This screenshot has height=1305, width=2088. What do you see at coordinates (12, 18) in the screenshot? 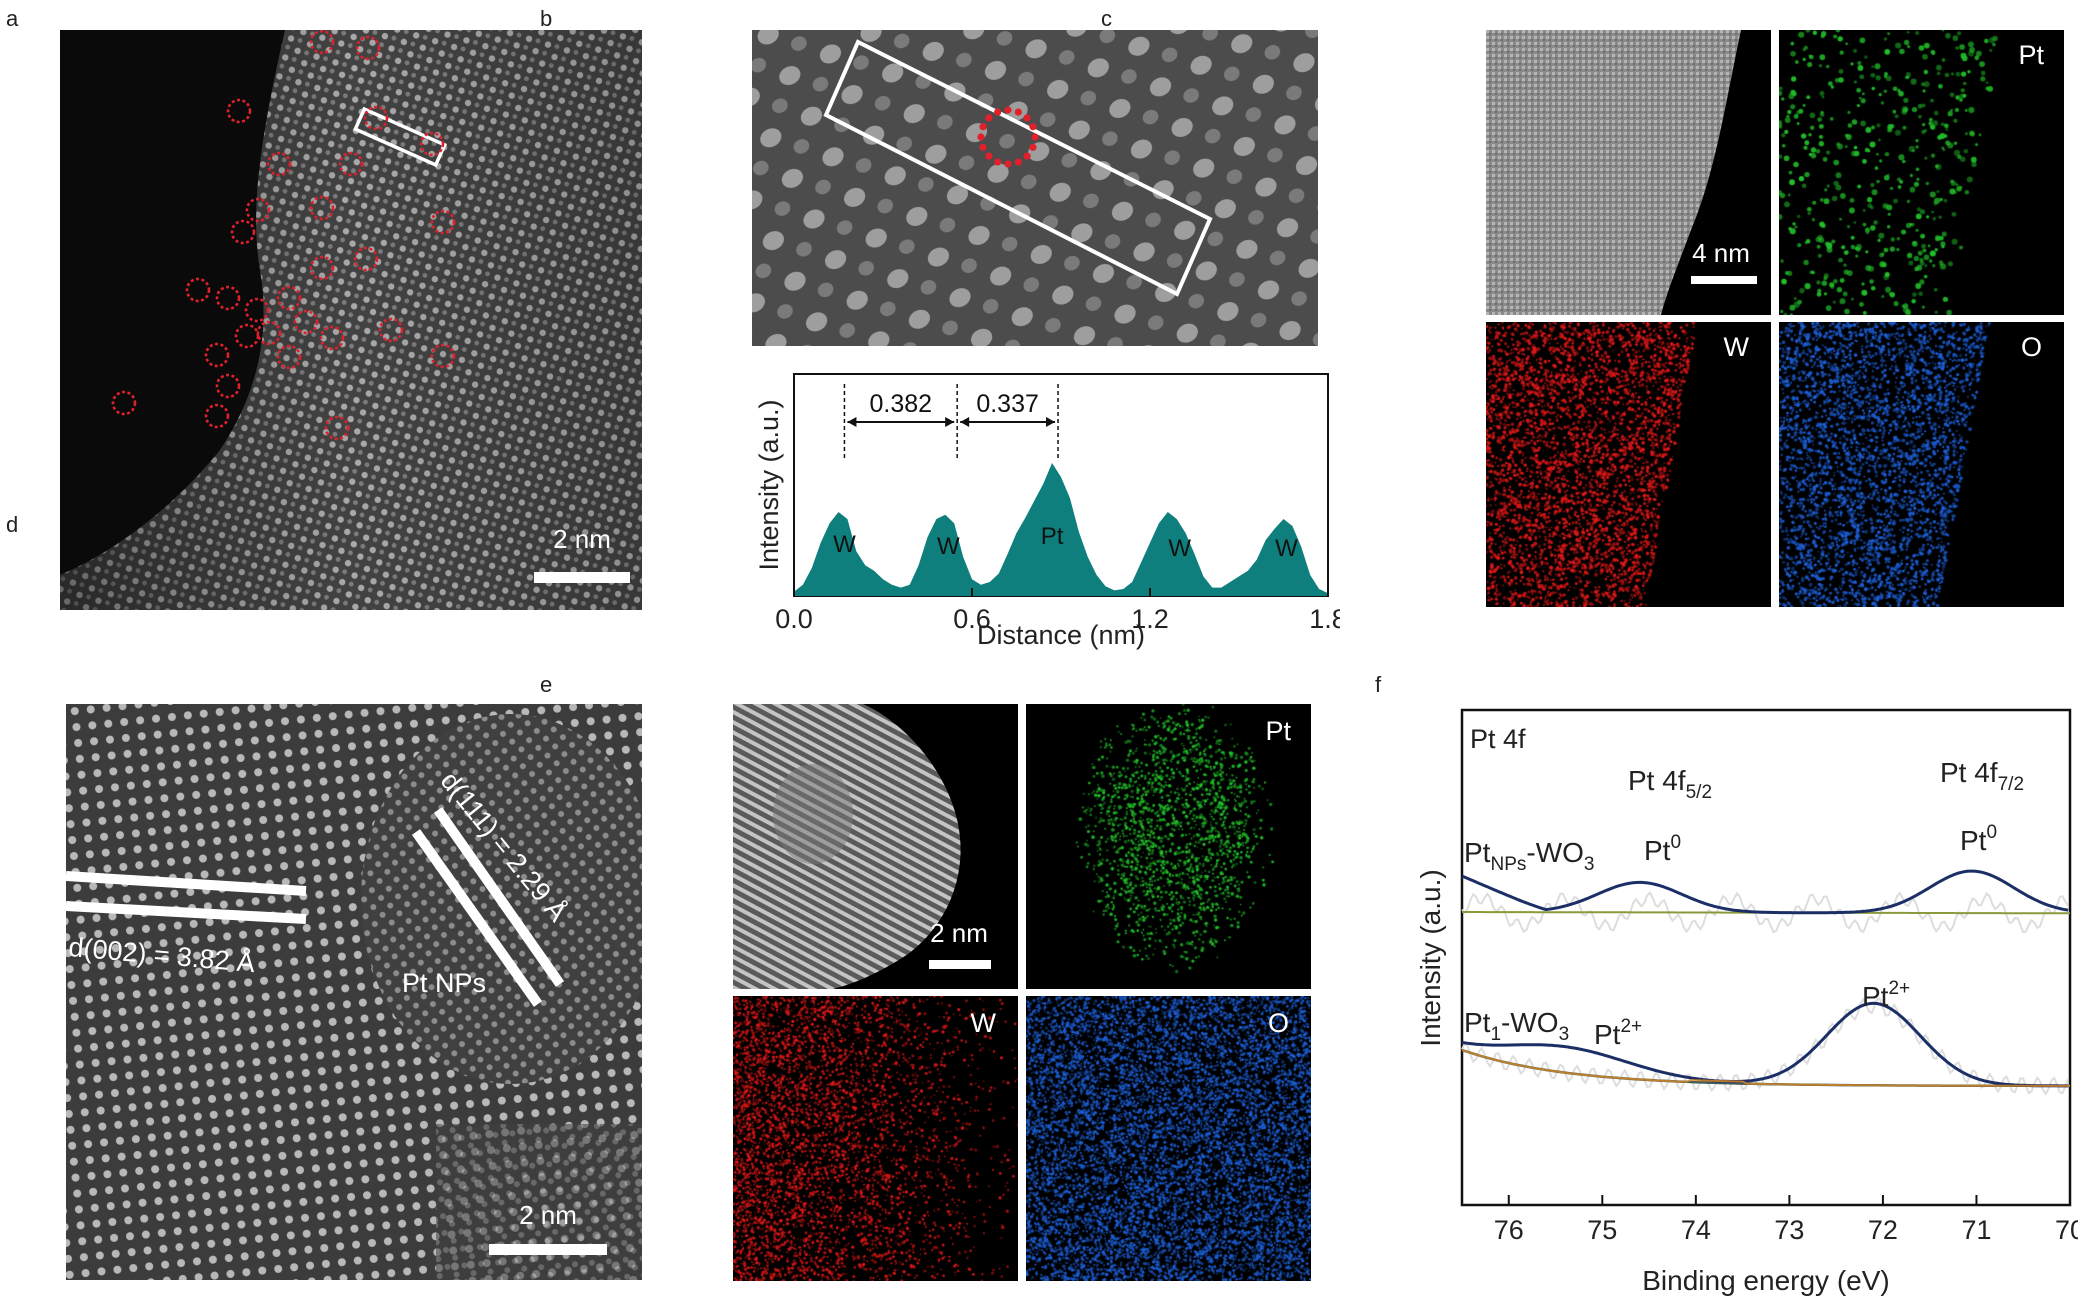
I see `panel-a-label: a` at bounding box center [12, 18].